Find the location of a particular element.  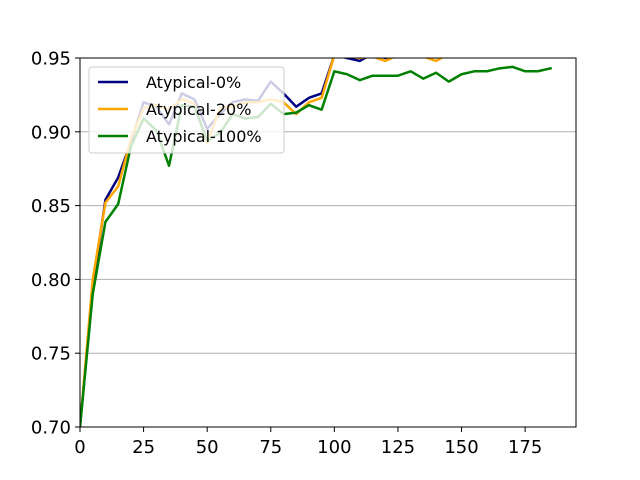

legend-label: Atypical-20% is located at coordinates (198, 109).